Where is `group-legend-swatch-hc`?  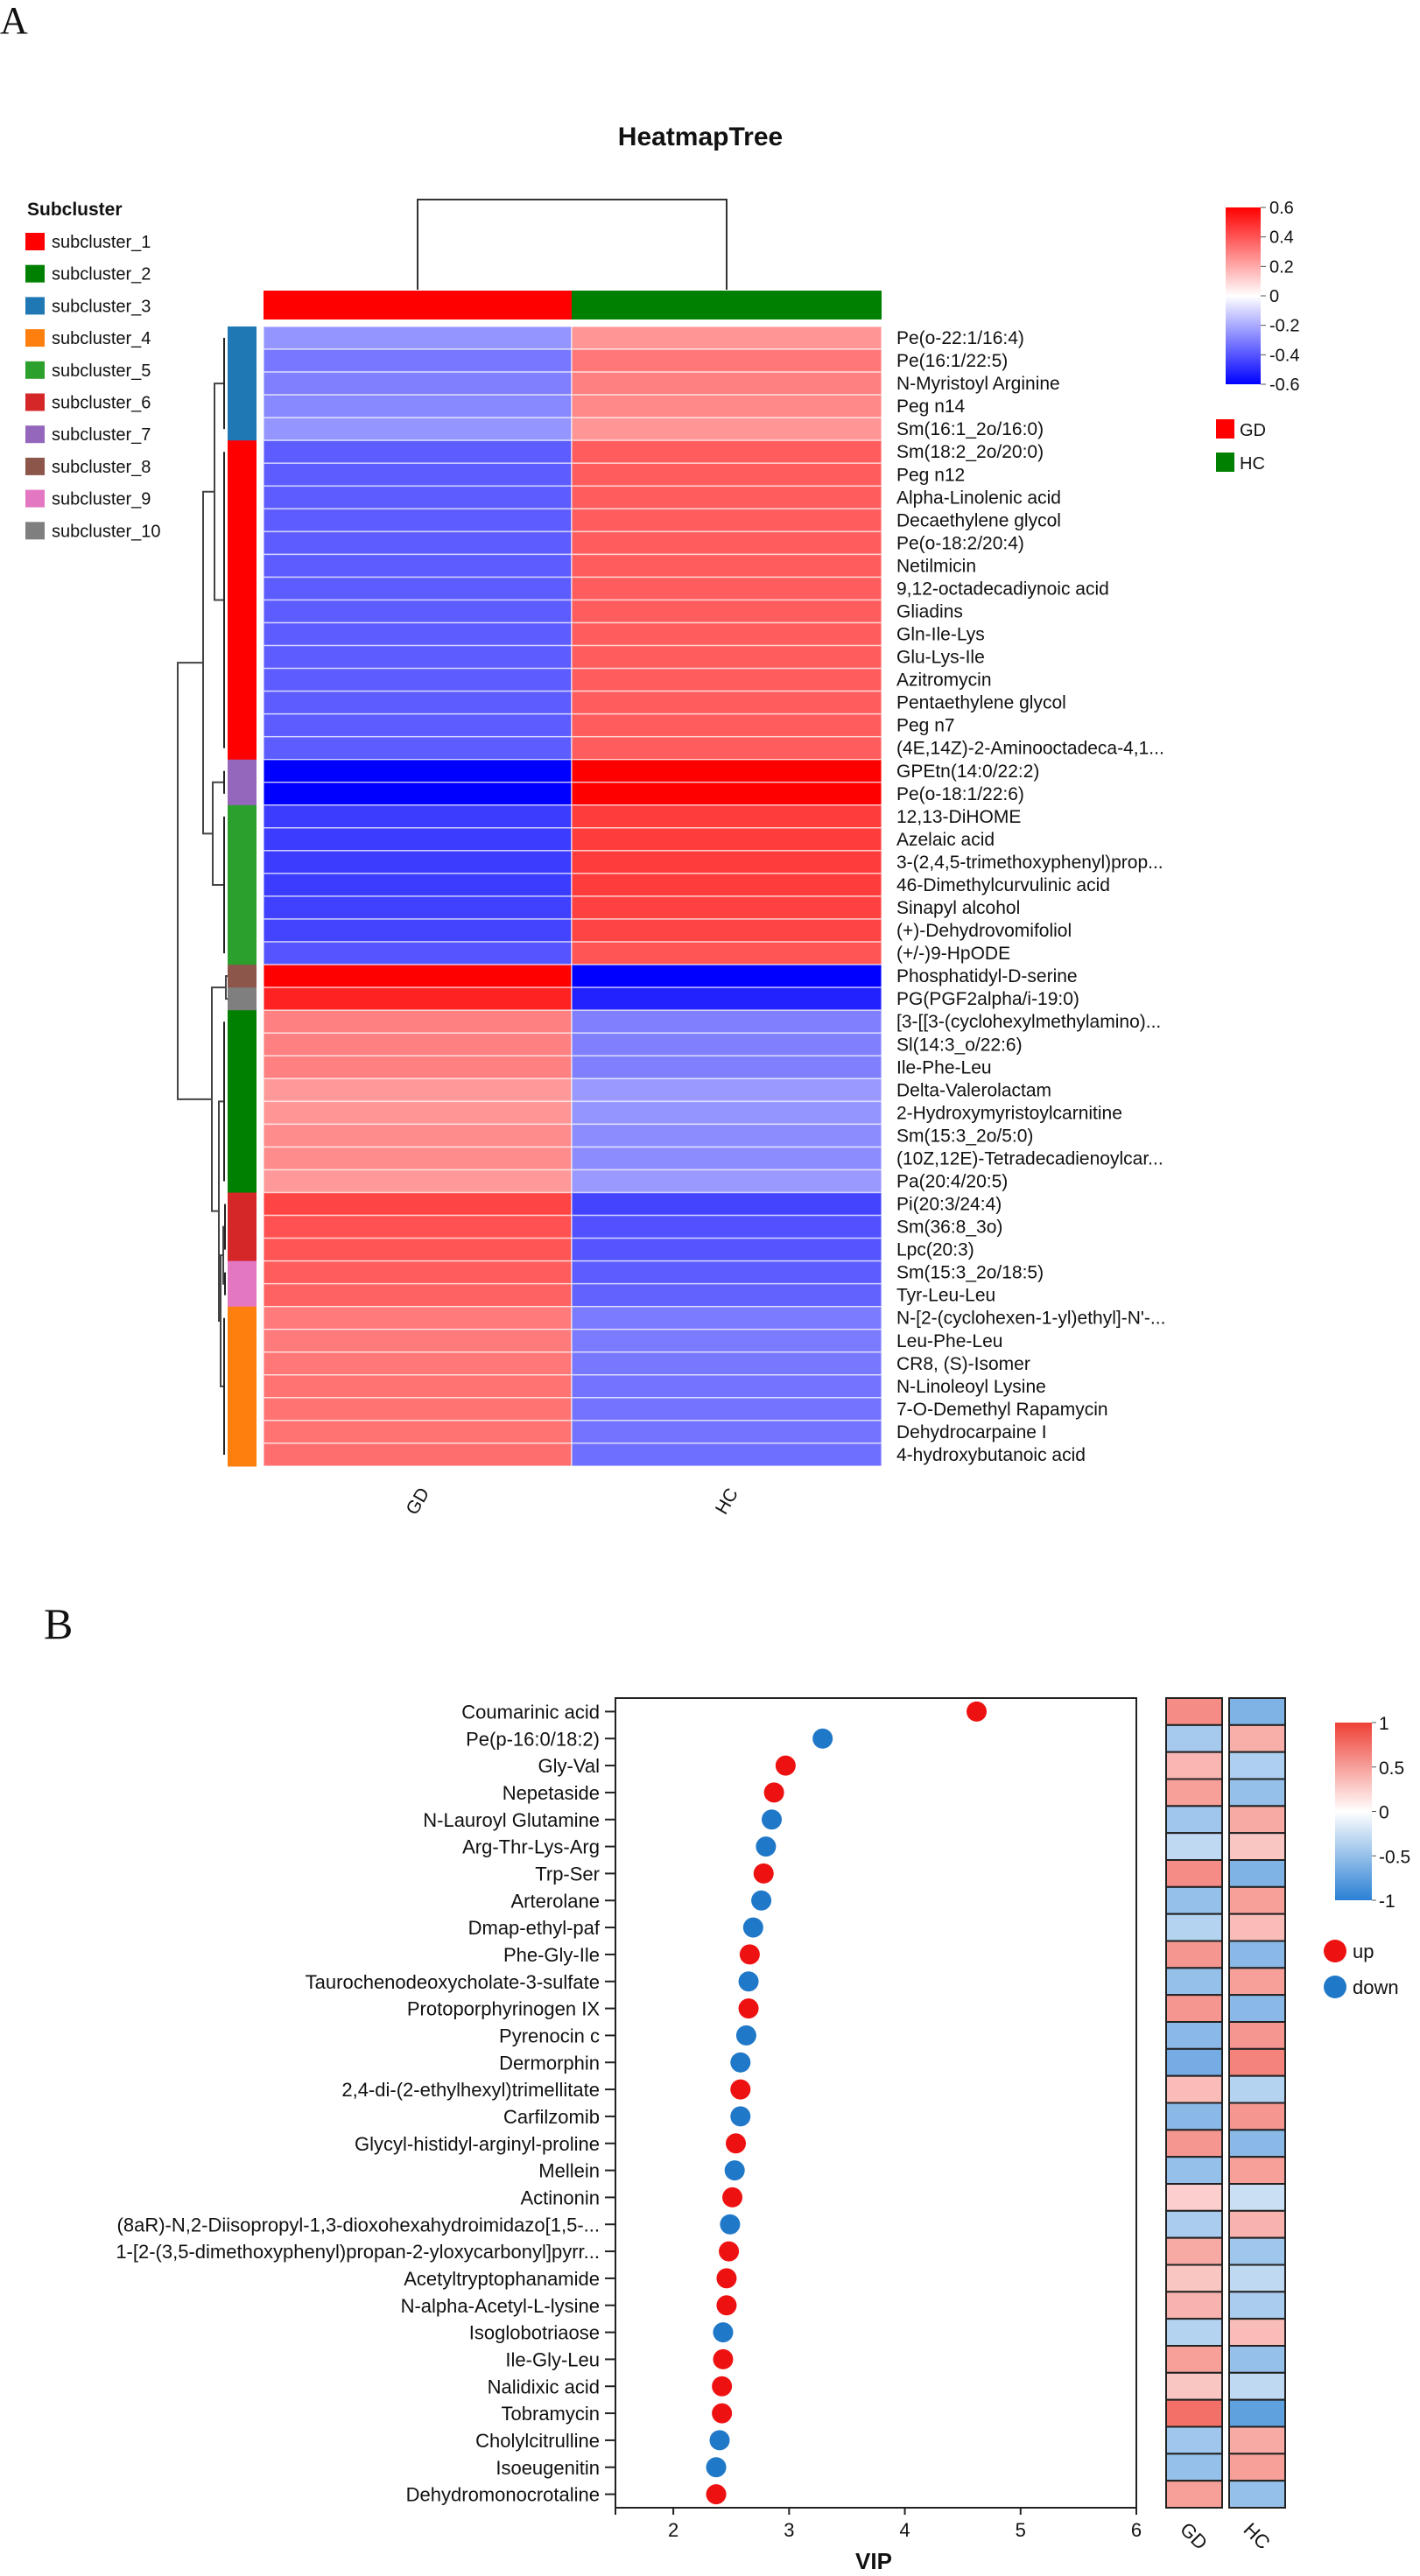 group-legend-swatch-hc is located at coordinates (1225, 463).